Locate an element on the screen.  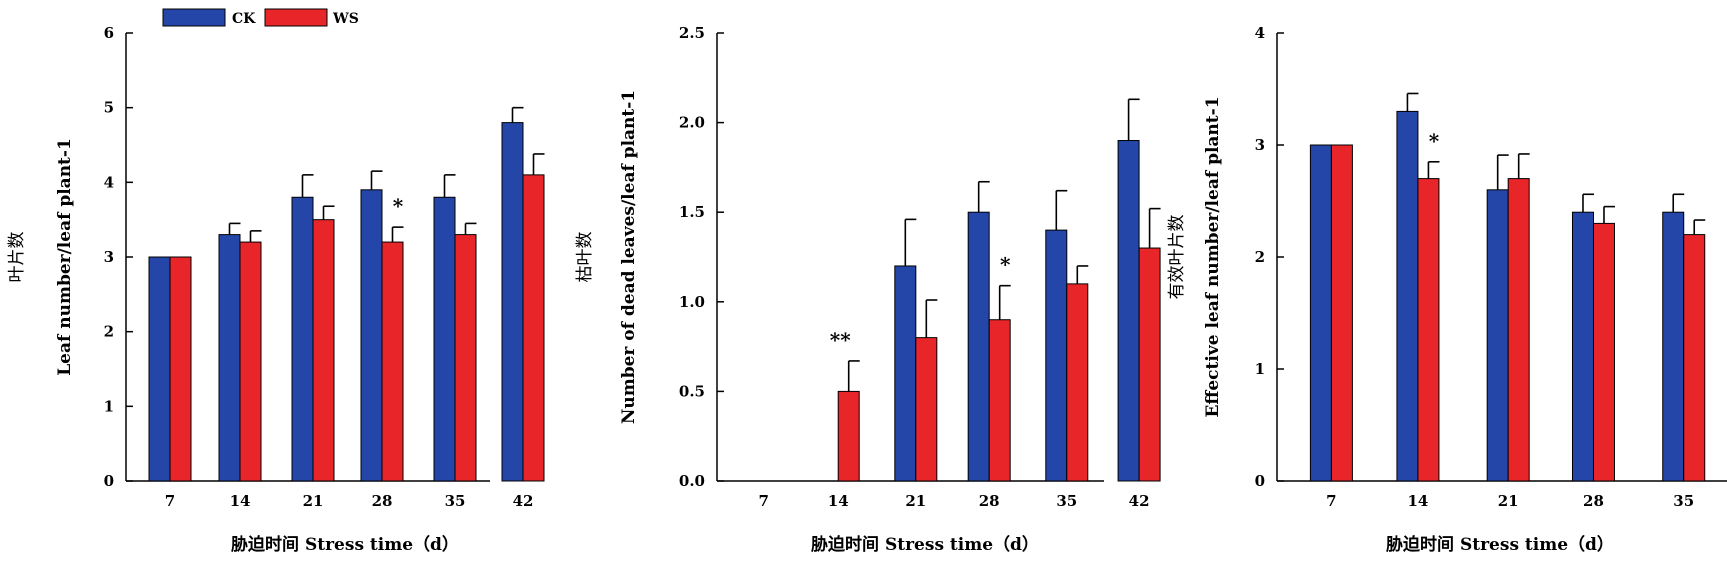
y-tick-label: 1.0 is located at coordinates (692, 302).